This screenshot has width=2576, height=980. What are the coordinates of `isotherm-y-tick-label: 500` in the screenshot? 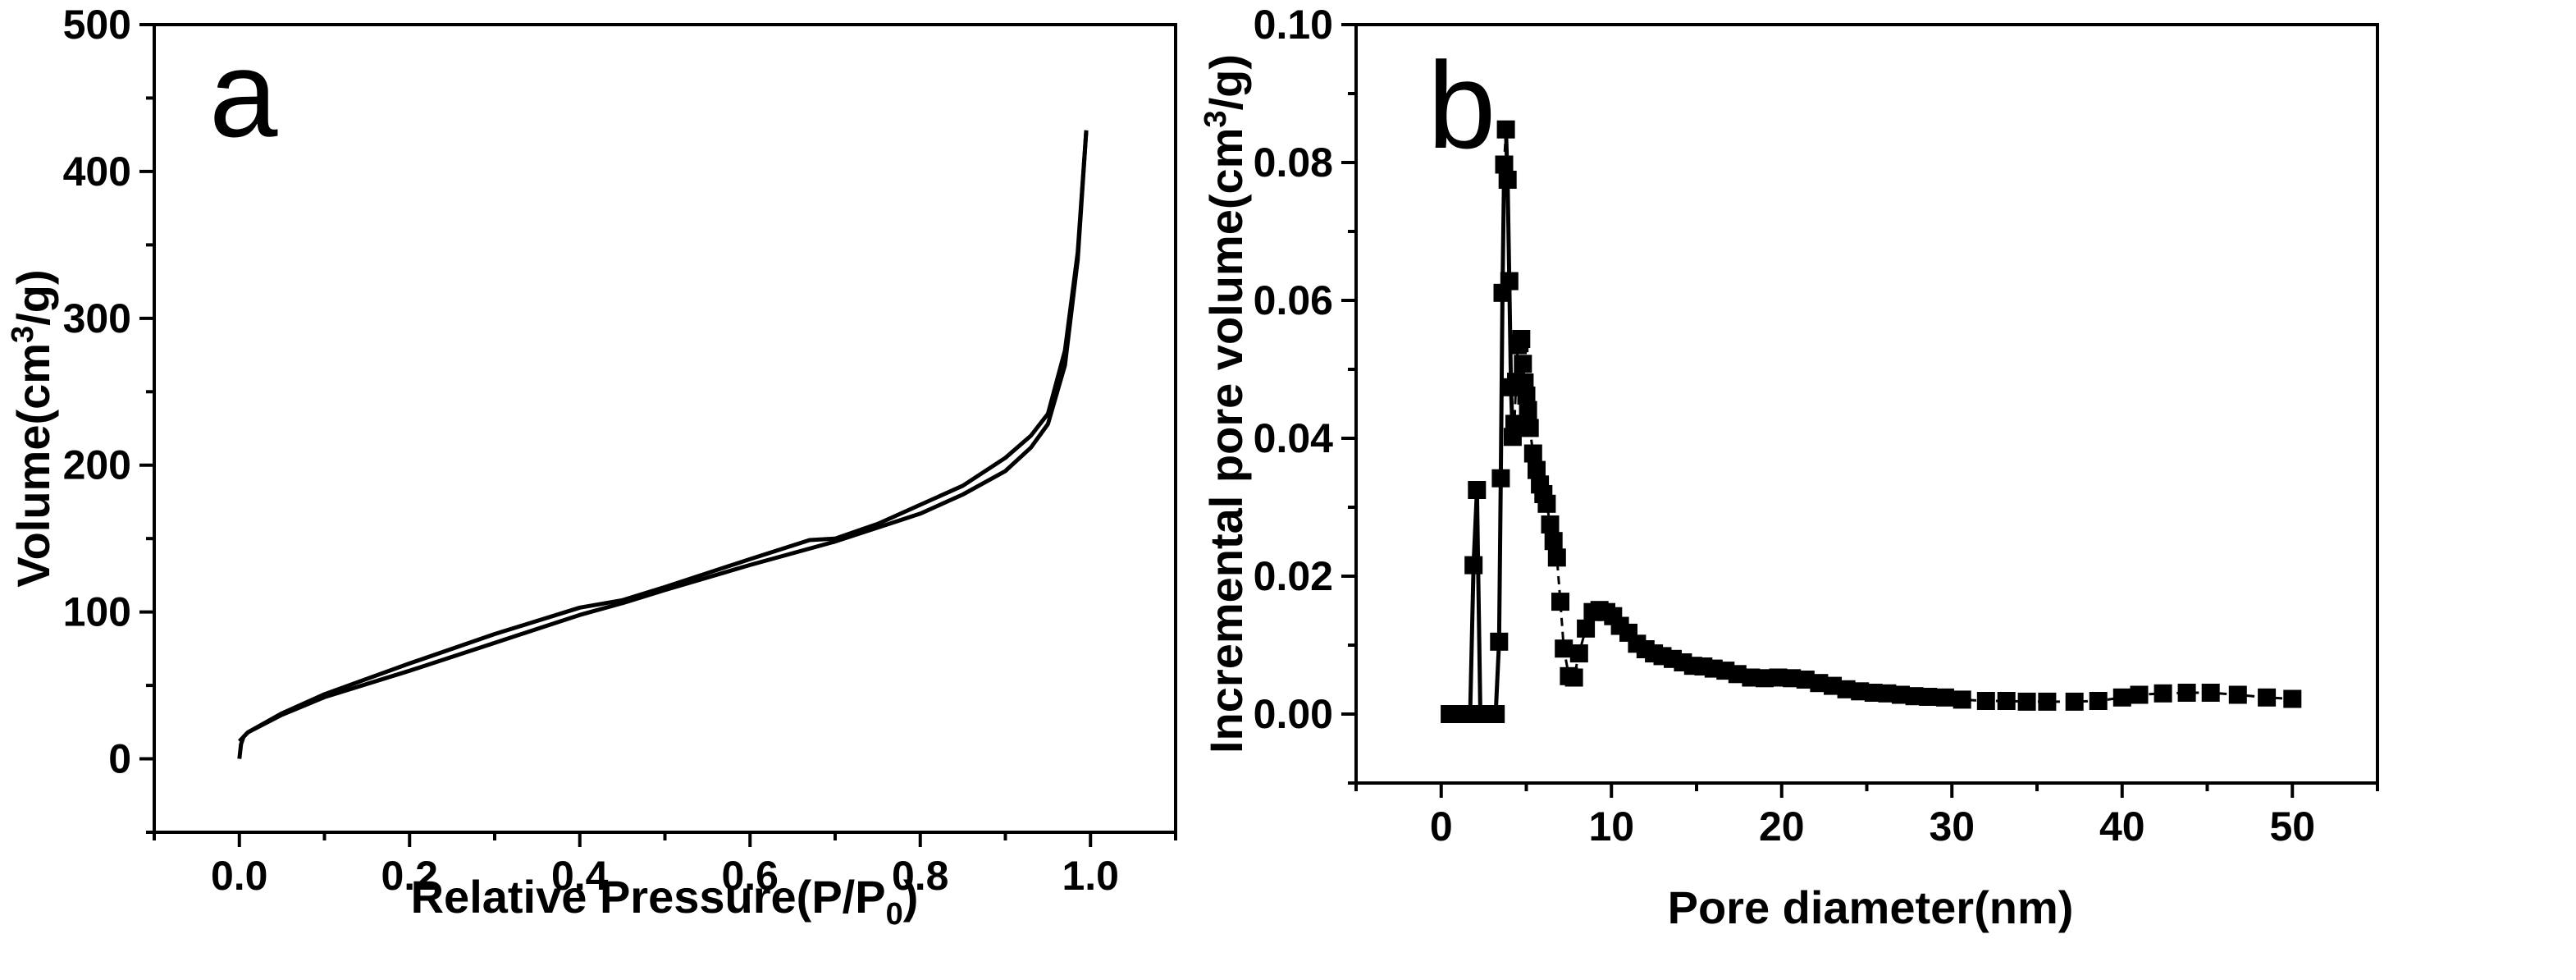 It's located at (97, 25).